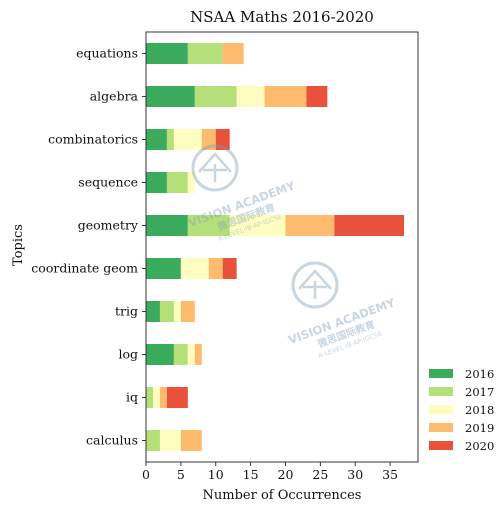  Describe the element at coordinates (177, 397) in the screenshot. I see `bar-iq-2020` at that location.